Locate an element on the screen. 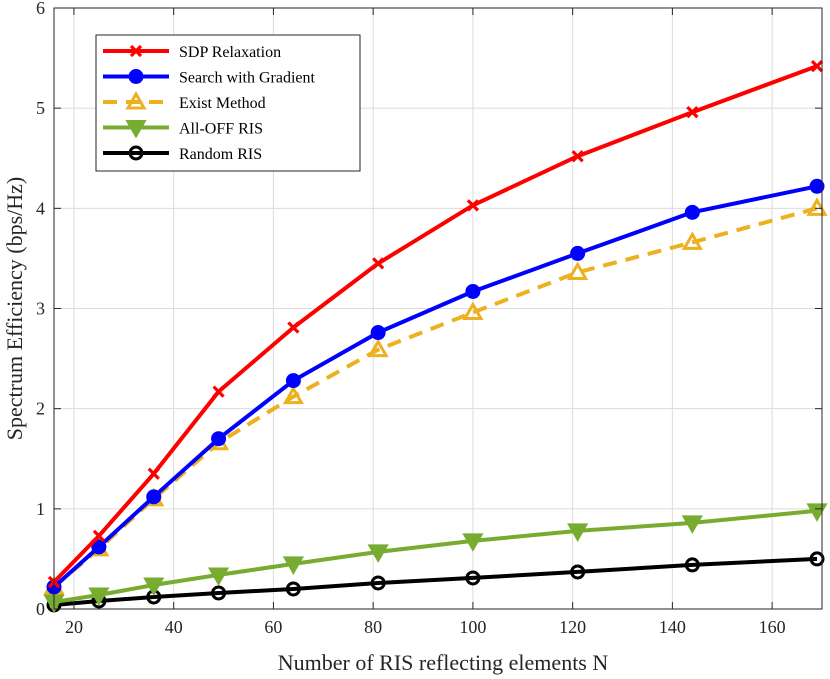 Image resolution: width=830 pixels, height=679 pixels. y-tick-label: 4 is located at coordinates (40, 208).